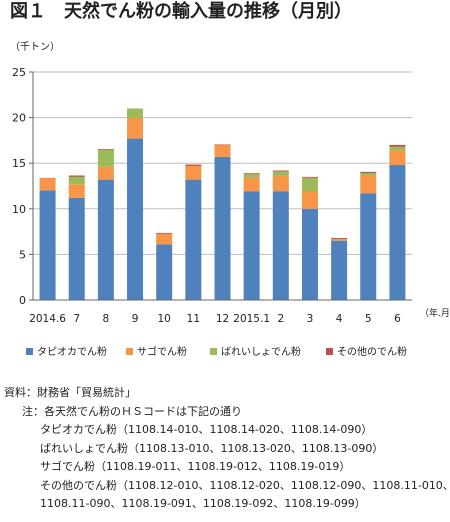  Describe the element at coordinates (76, 319) in the screenshot. I see `x-tick-label: 7` at that location.